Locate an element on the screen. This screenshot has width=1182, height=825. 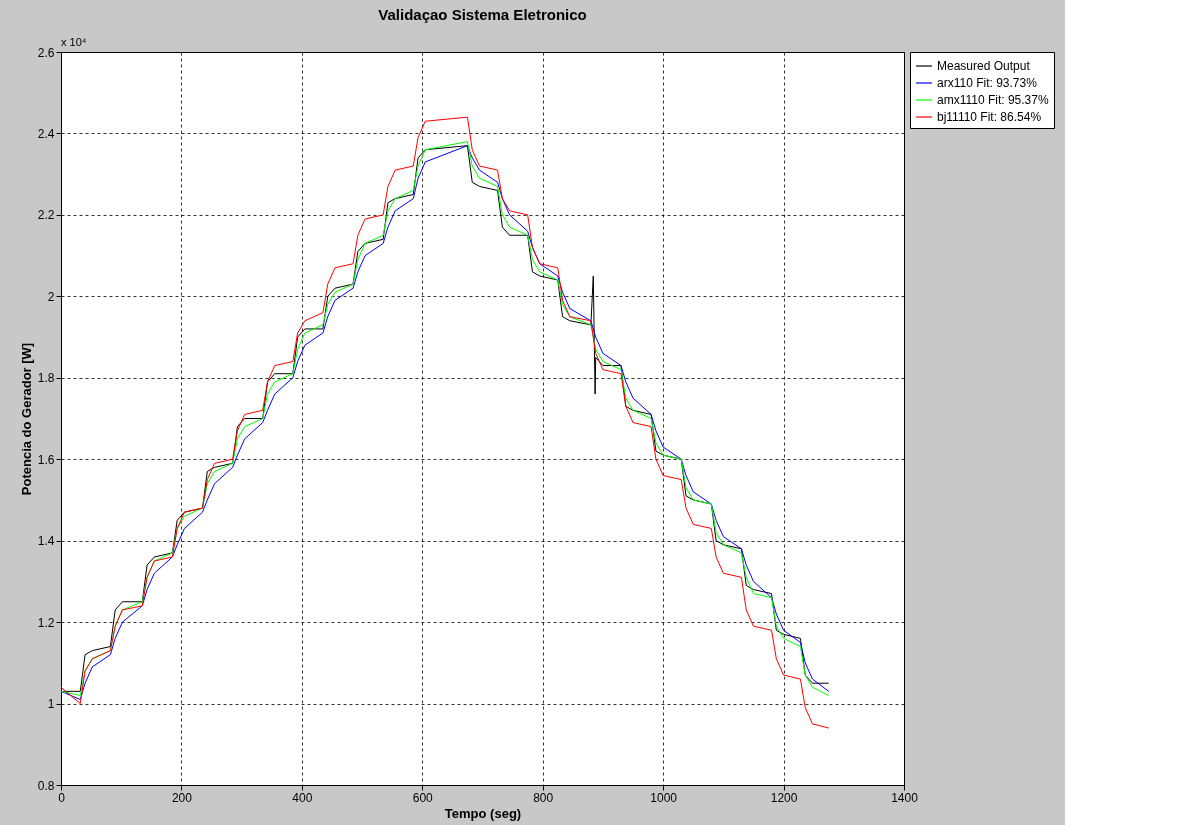
text: x 10⁴ is located at coordinates (74, 42).